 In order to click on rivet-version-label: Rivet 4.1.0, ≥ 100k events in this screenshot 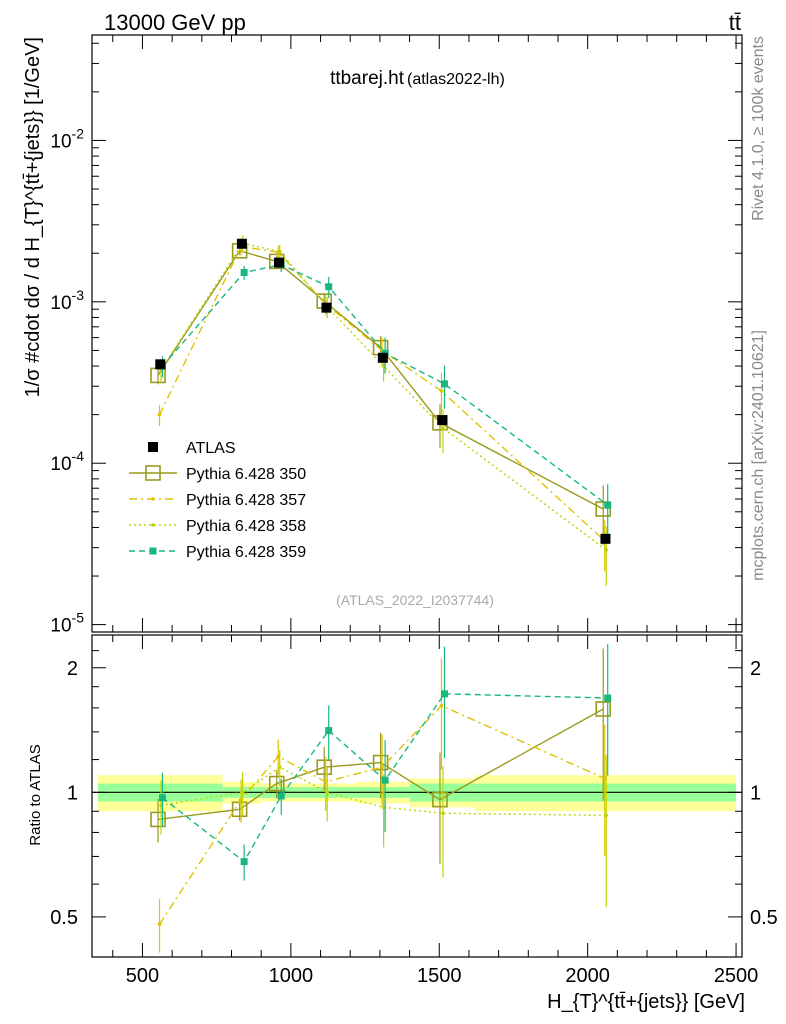, I will do `click(758, 128)`.